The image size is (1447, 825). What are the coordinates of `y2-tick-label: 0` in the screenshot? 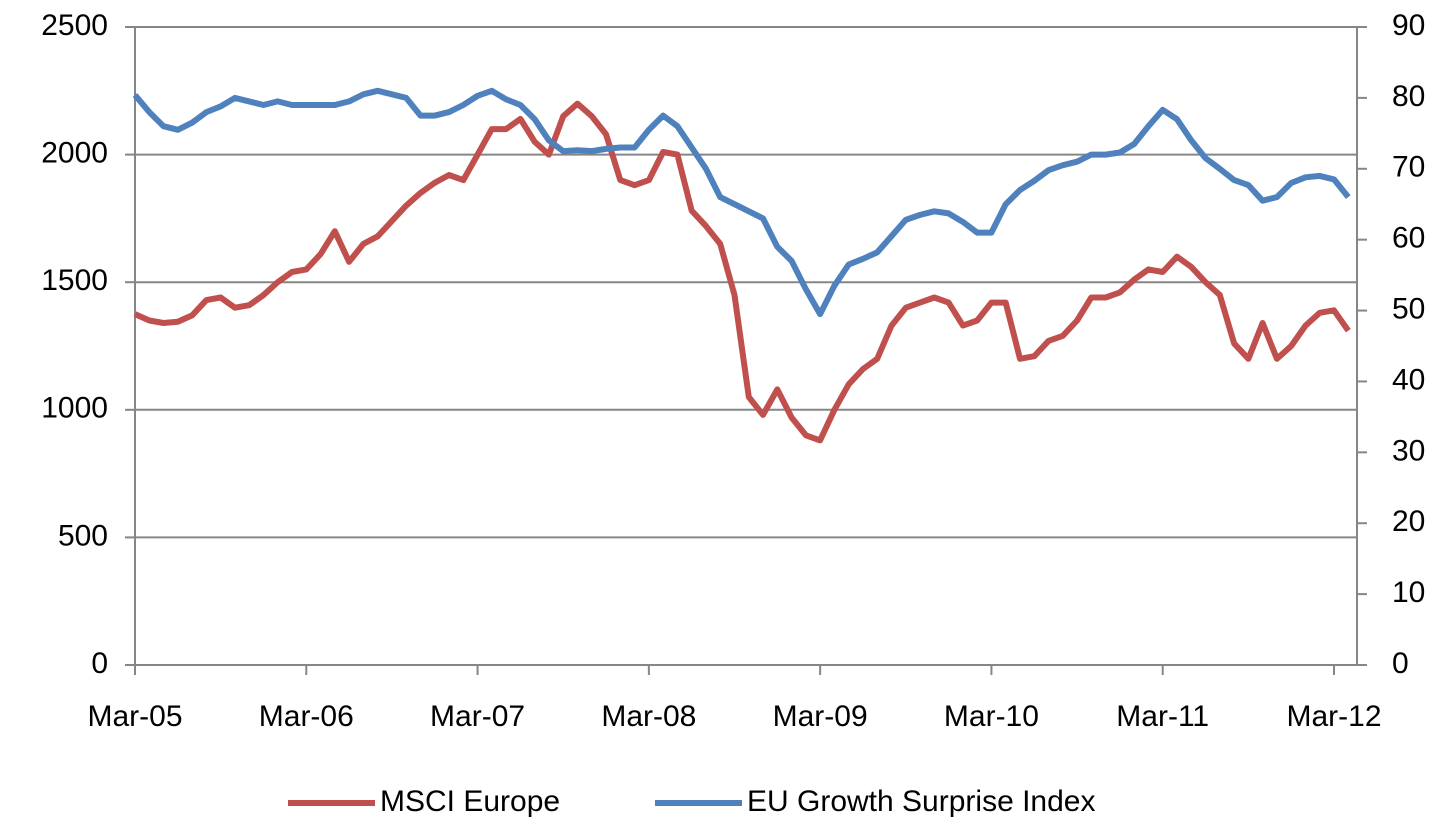 It's located at (1400, 663).